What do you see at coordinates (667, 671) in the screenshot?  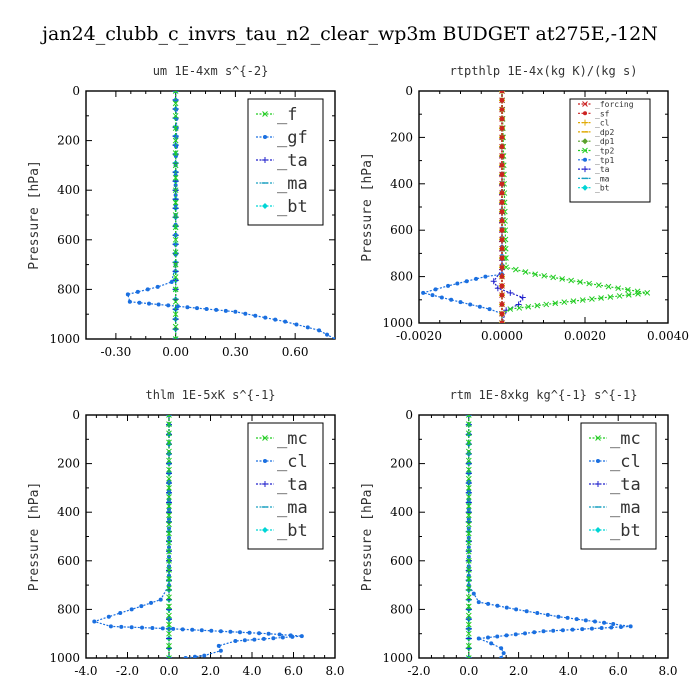 I see `x-tick-label: 8.0` at bounding box center [667, 671].